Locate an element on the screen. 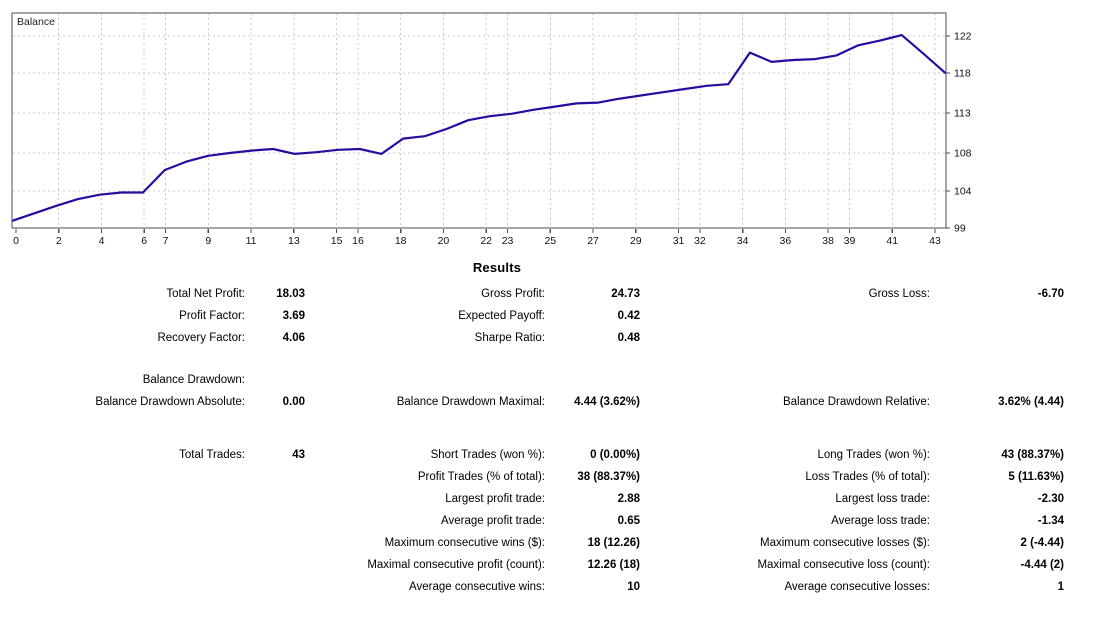  x-axis-label: 36 is located at coordinates (786, 241).